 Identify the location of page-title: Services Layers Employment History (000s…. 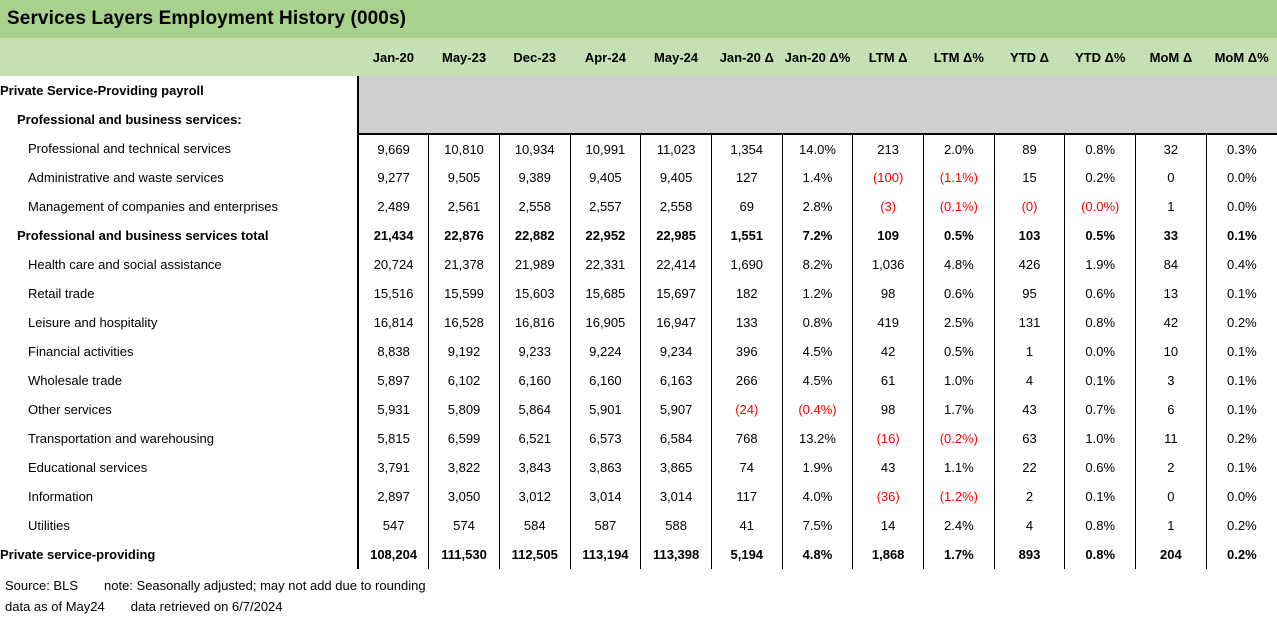
(638, 19).